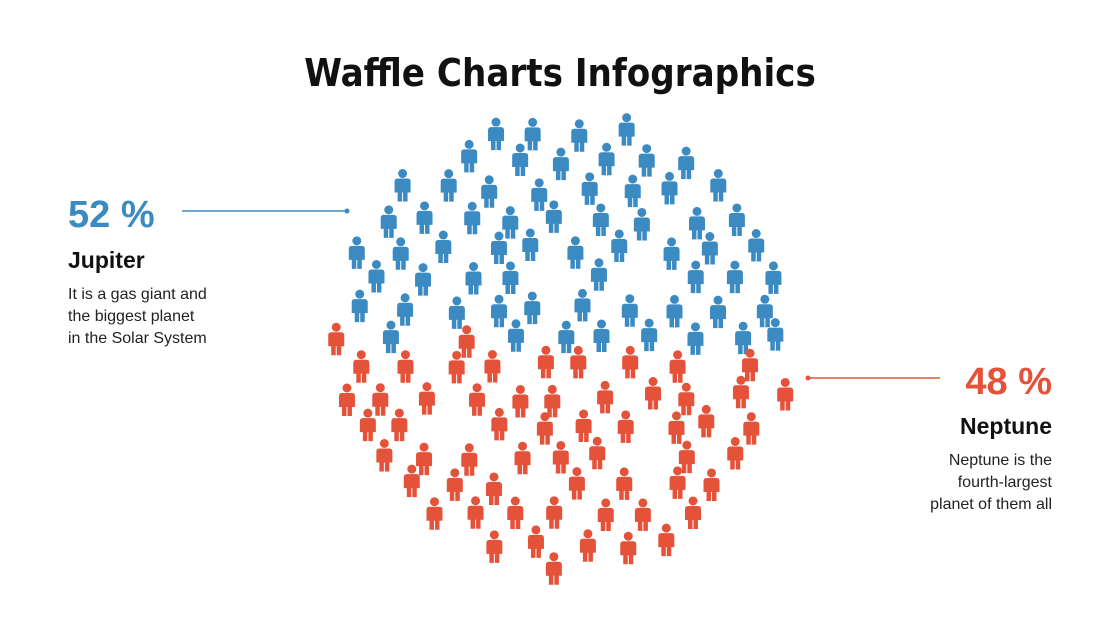  What do you see at coordinates (137, 294) in the screenshot?
I see `description: It is a gas giant and` at bounding box center [137, 294].